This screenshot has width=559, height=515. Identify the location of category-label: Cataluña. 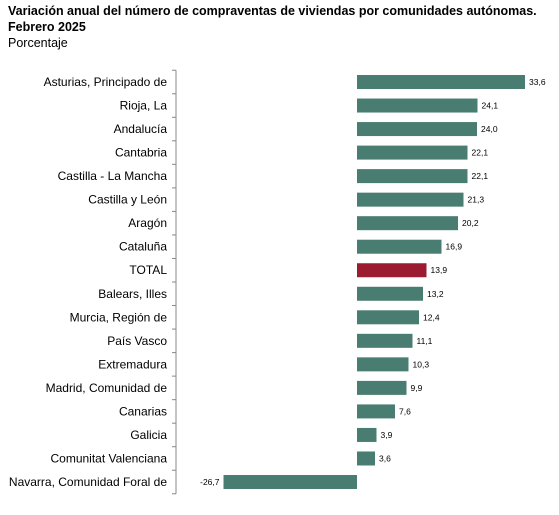
(143, 247).